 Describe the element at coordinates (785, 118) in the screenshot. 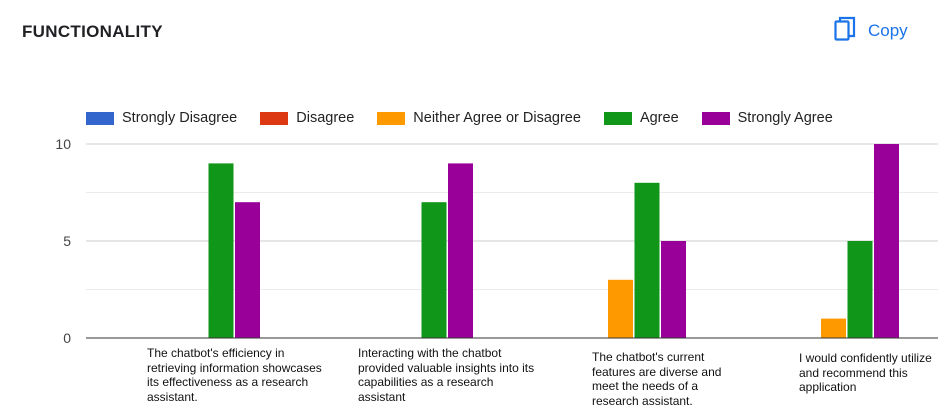

I see `legend-label: Strongly Agree` at that location.